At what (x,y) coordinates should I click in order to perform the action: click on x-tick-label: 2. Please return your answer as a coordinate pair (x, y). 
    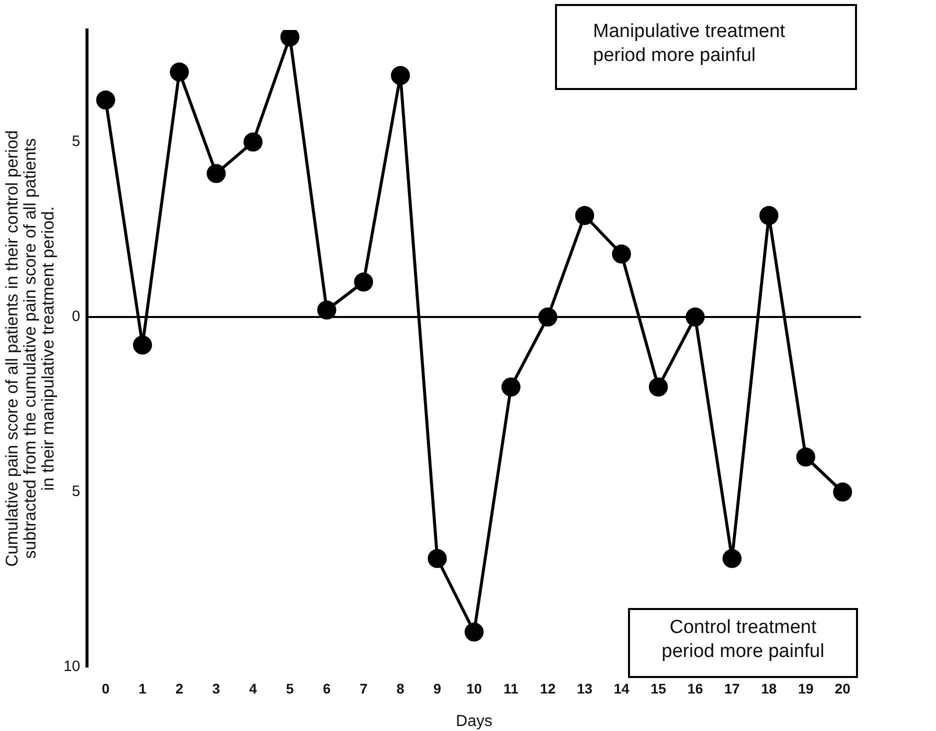
    Looking at the image, I should click on (179, 688).